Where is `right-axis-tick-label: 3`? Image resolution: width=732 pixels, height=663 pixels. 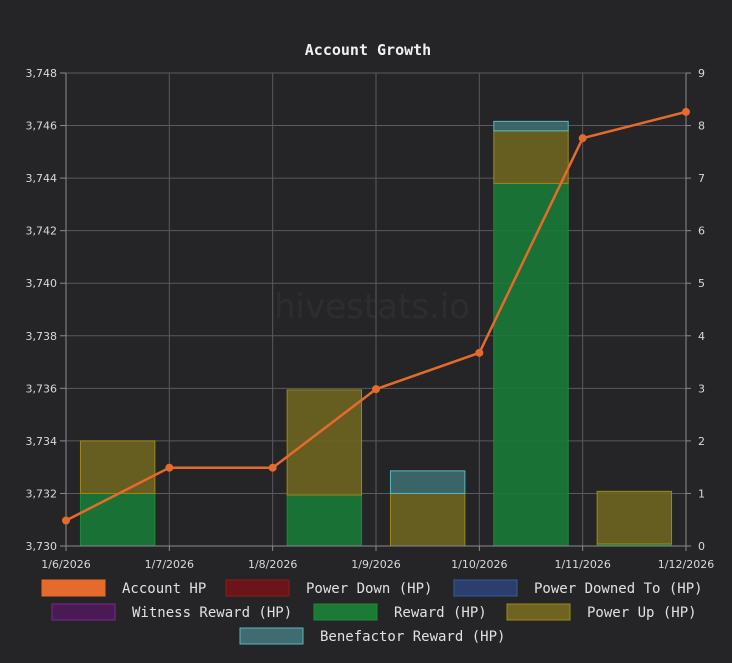 right-axis-tick-label: 3 is located at coordinates (701, 388).